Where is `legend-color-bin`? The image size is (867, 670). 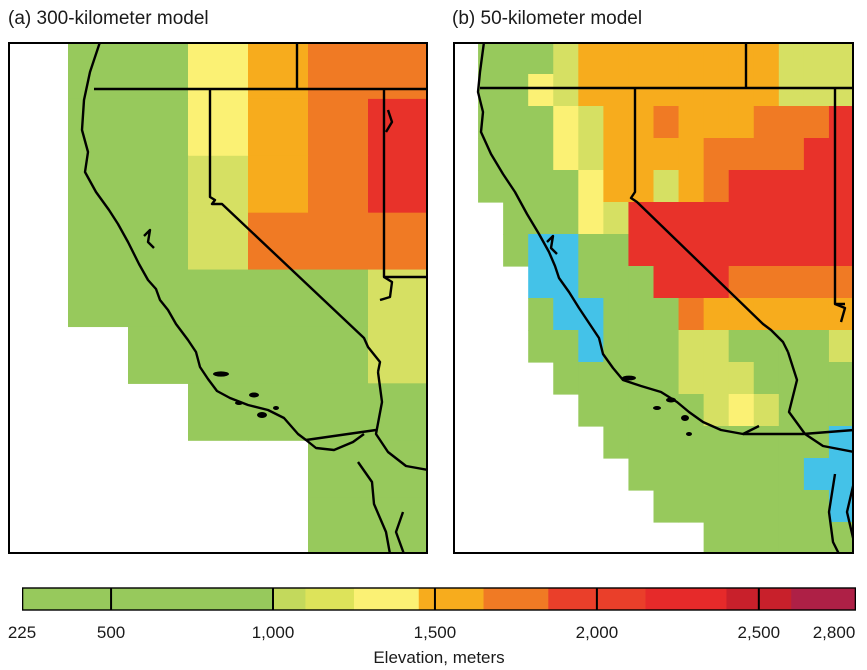
legend-color-bin is located at coordinates (386, 599).